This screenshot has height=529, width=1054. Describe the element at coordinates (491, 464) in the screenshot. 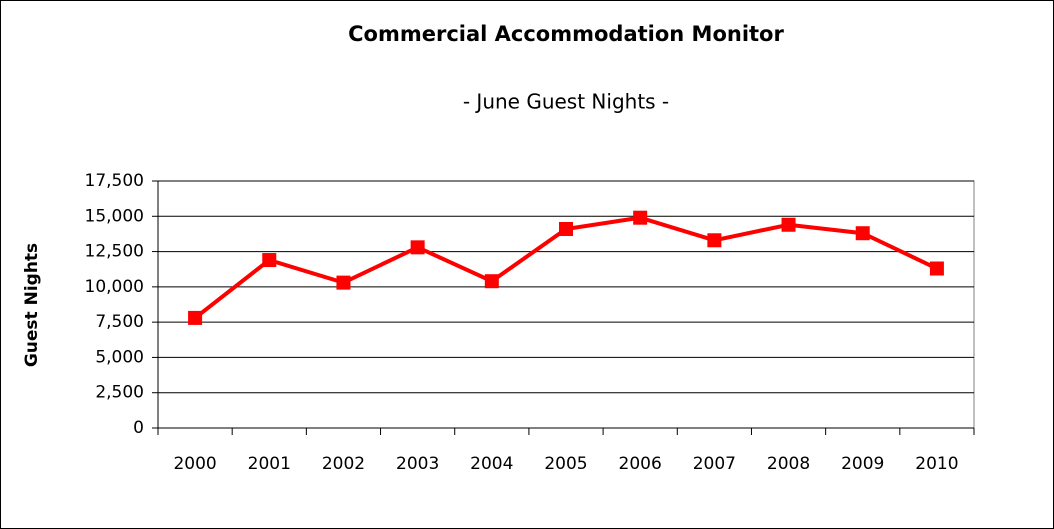

I see `x-tick-label: 2004` at that location.